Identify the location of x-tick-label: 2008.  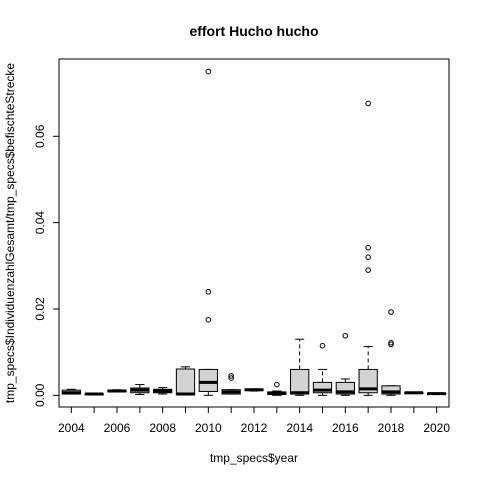
(162, 428).